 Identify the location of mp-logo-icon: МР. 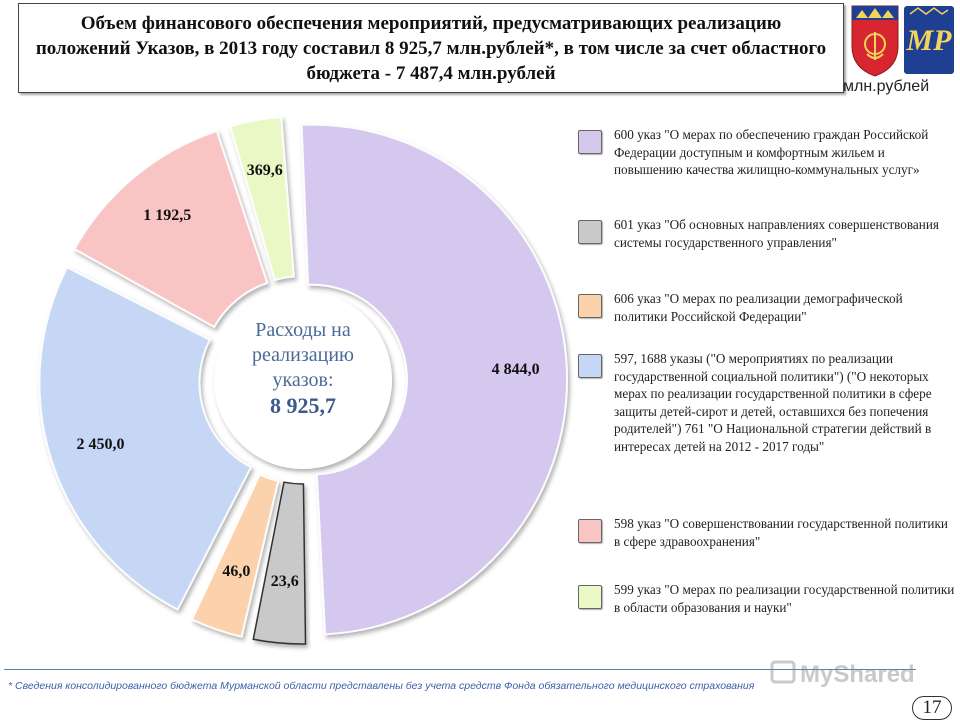
(929, 40).